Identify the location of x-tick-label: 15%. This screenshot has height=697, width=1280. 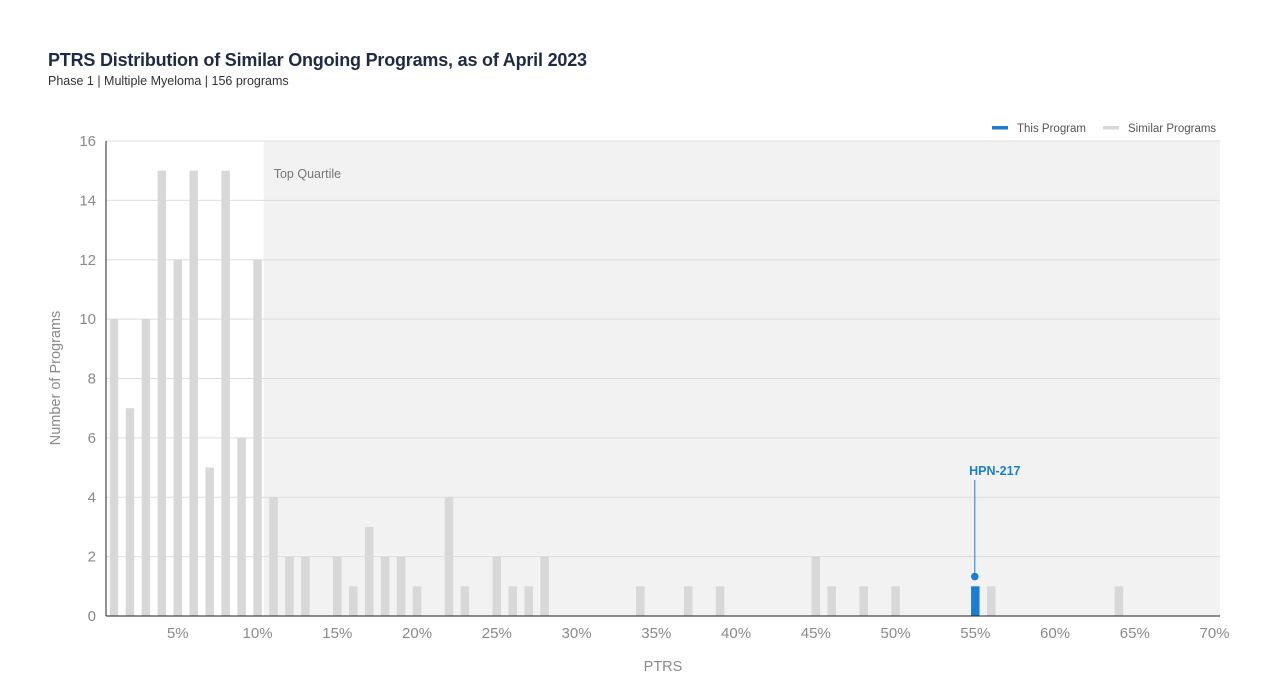
(337, 633).